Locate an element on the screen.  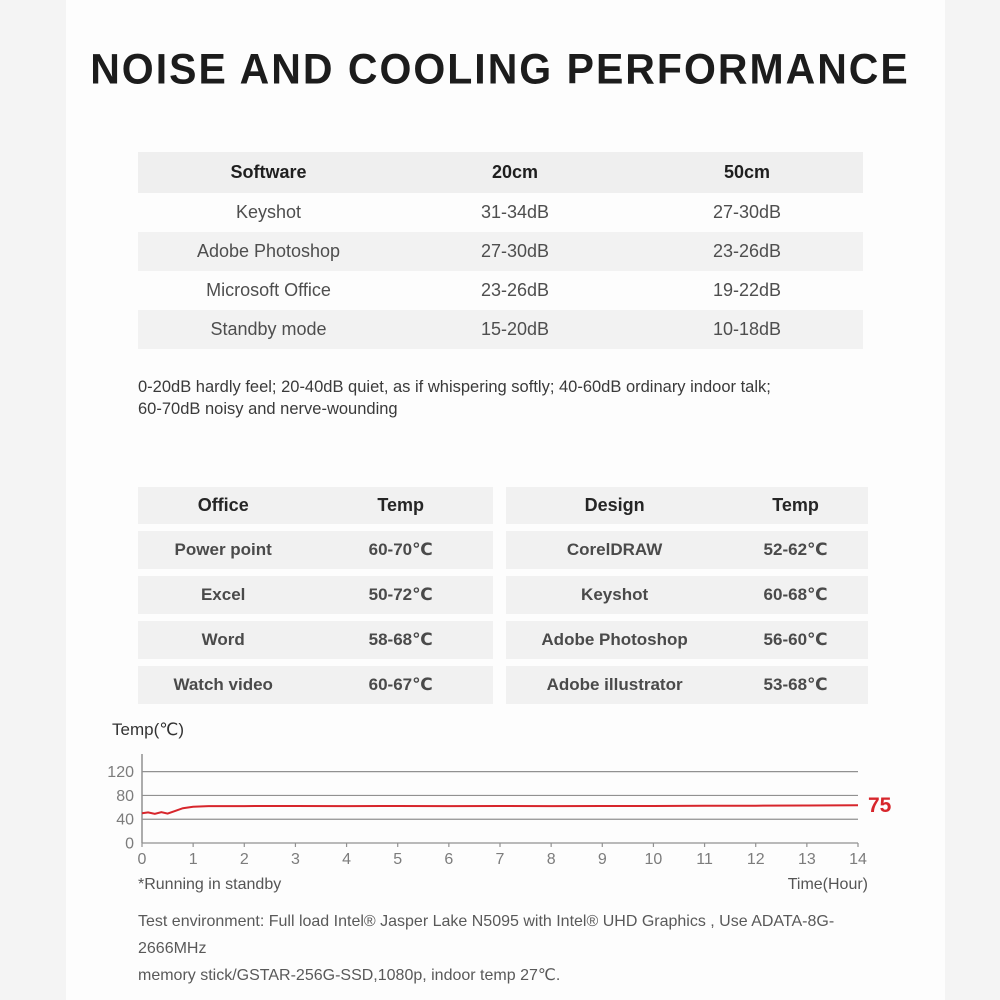
design-table-row: Keyshot 60-68℃ is located at coordinates (687, 595).